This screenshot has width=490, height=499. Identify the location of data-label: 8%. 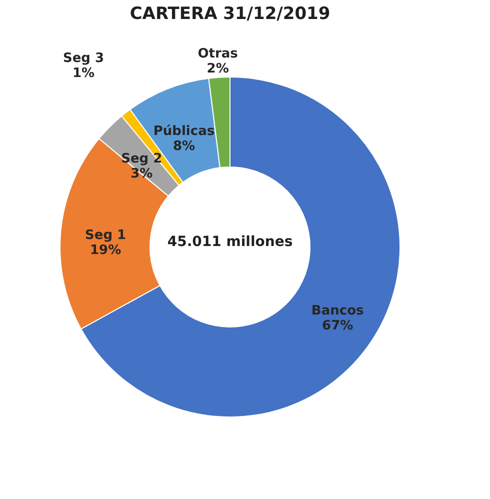
(184, 146).